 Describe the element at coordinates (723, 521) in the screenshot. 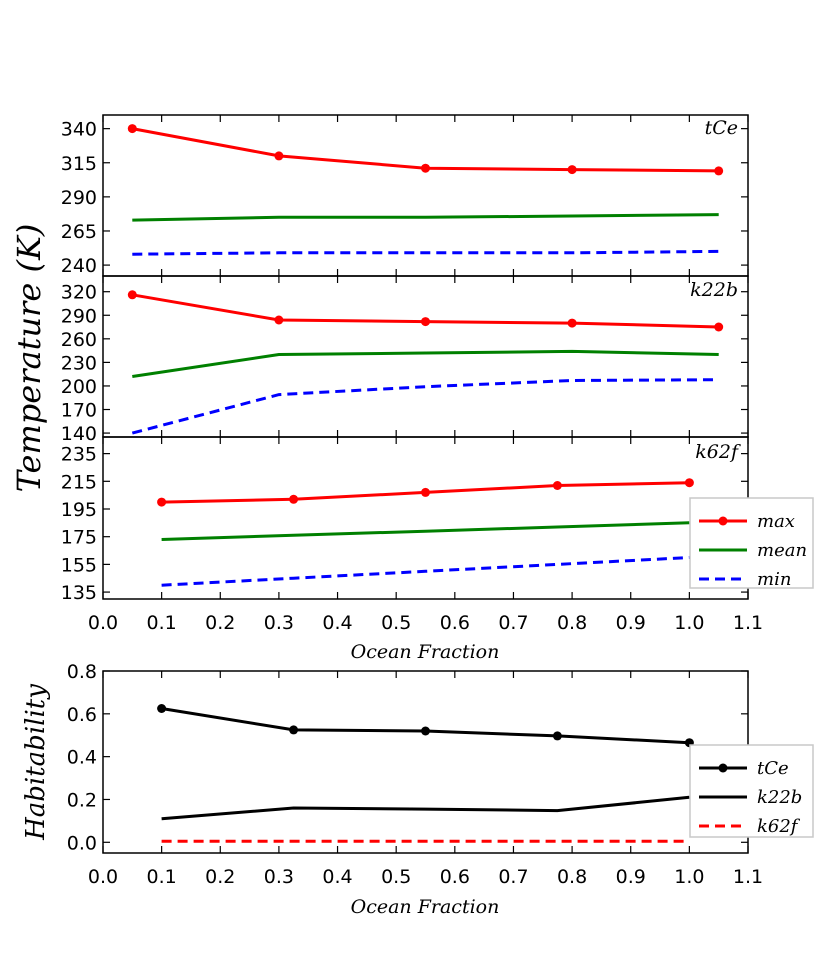

I see `temperature-legend-swatch-marker-max` at that location.